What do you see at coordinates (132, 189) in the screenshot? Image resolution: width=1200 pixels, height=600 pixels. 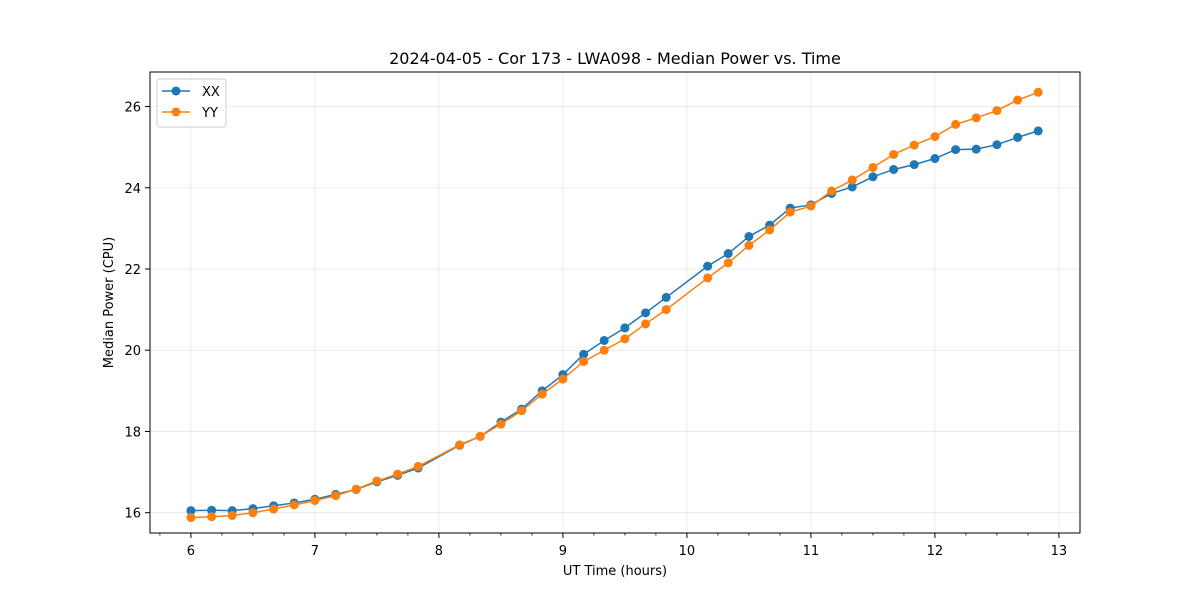 I see `y-tick-label: 24` at bounding box center [132, 189].